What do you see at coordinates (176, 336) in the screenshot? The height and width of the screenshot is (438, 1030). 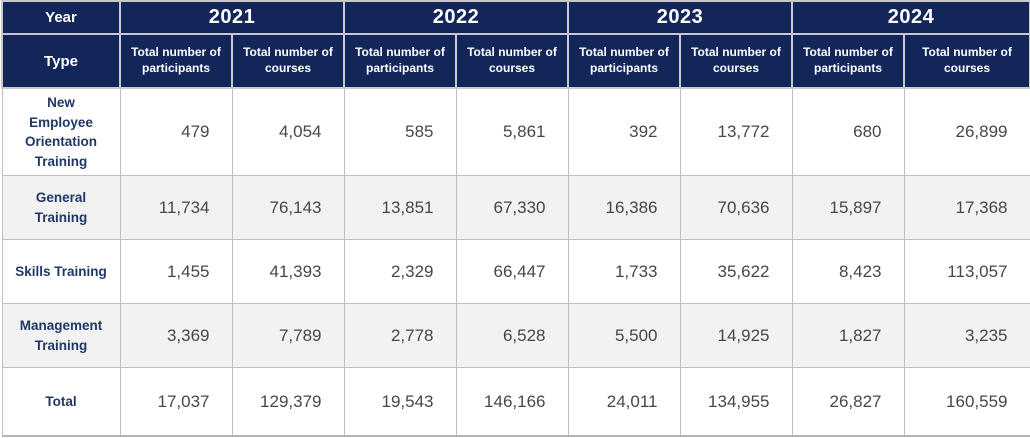 I see `data-cell: 3,369` at bounding box center [176, 336].